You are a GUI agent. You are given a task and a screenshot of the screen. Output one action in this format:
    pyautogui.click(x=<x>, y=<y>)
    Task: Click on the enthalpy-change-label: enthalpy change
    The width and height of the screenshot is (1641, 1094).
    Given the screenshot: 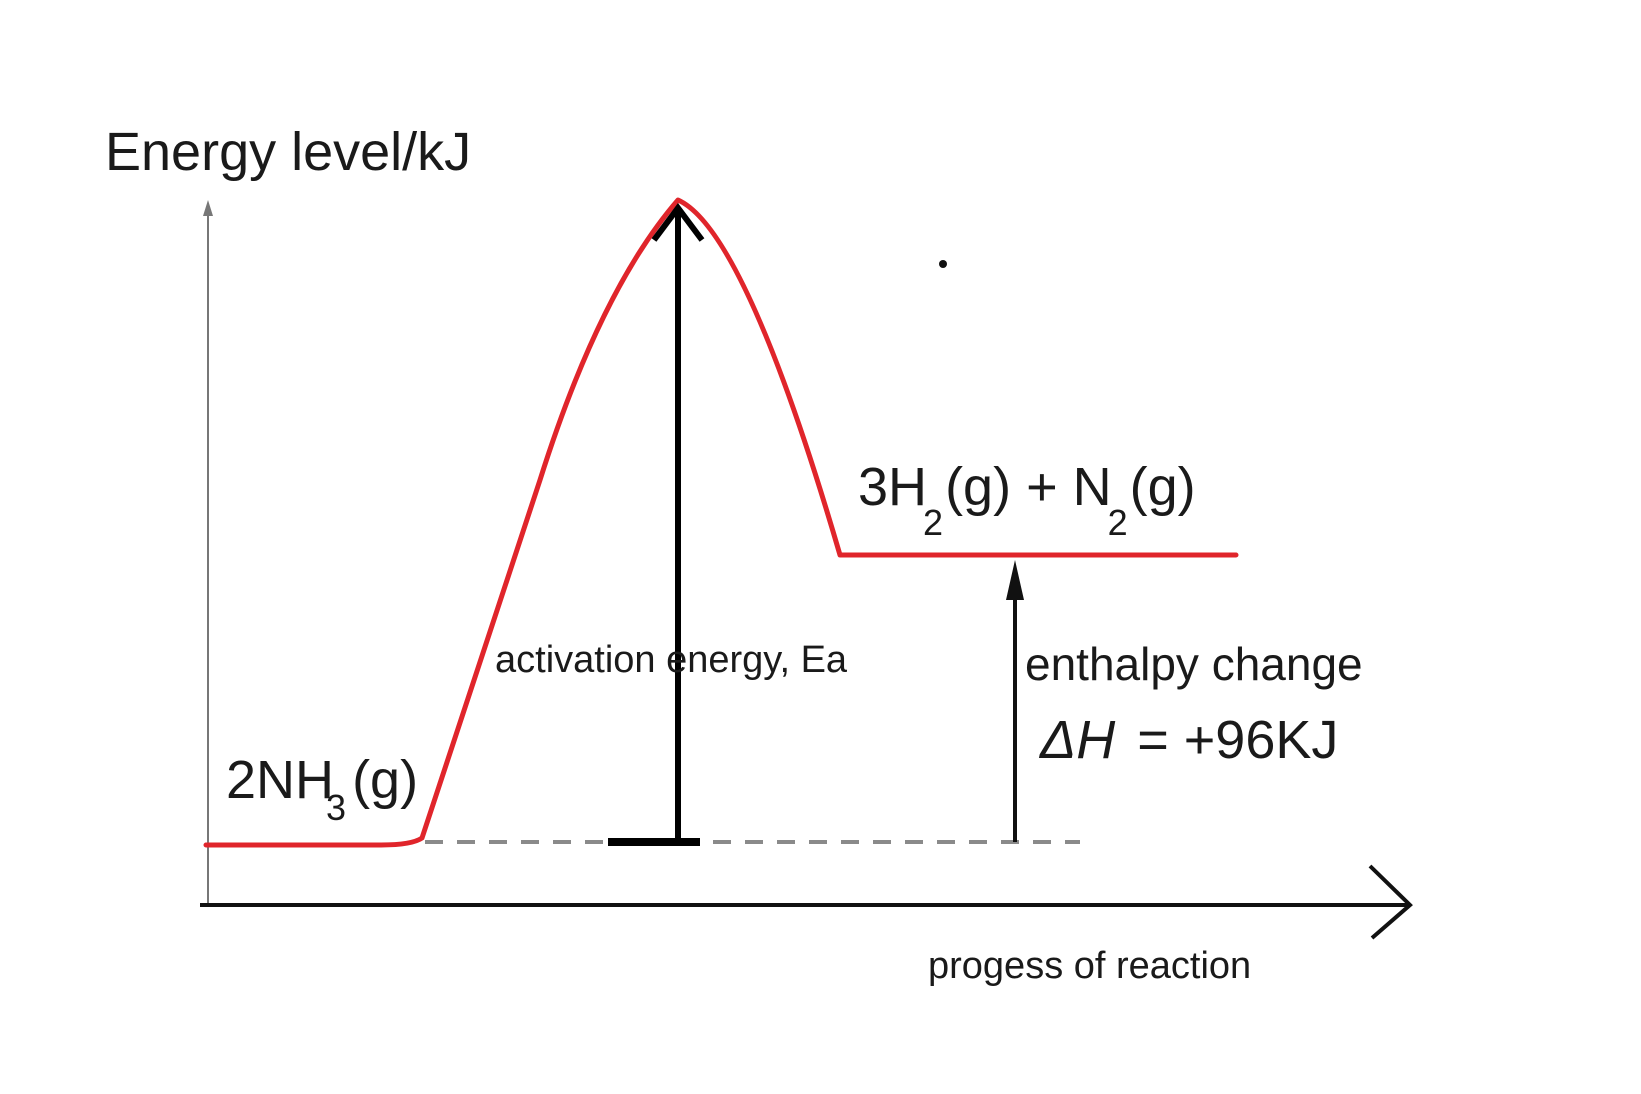 What is the action you would take?
    pyautogui.click(x=1194, y=664)
    